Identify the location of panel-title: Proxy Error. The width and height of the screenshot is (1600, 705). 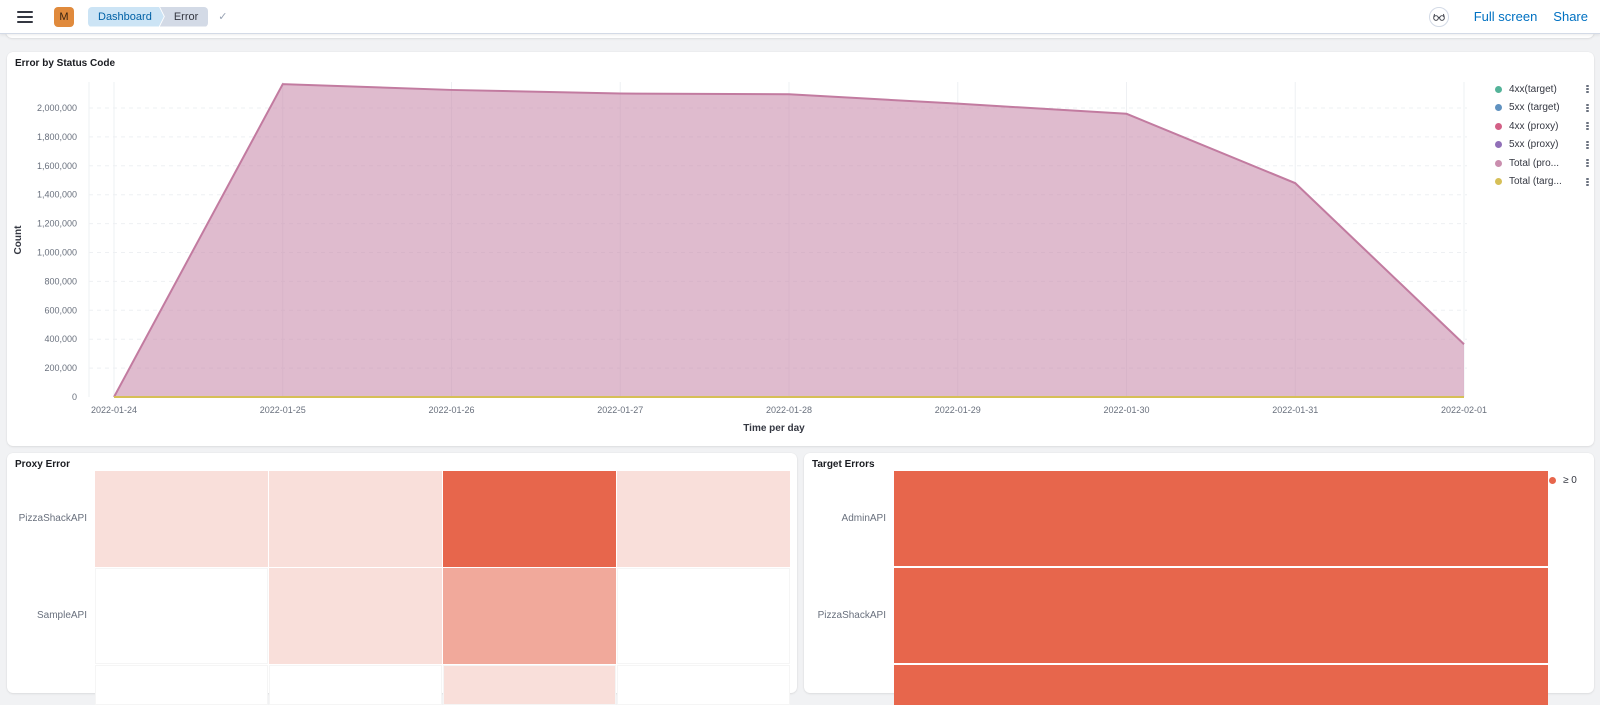
(43, 464).